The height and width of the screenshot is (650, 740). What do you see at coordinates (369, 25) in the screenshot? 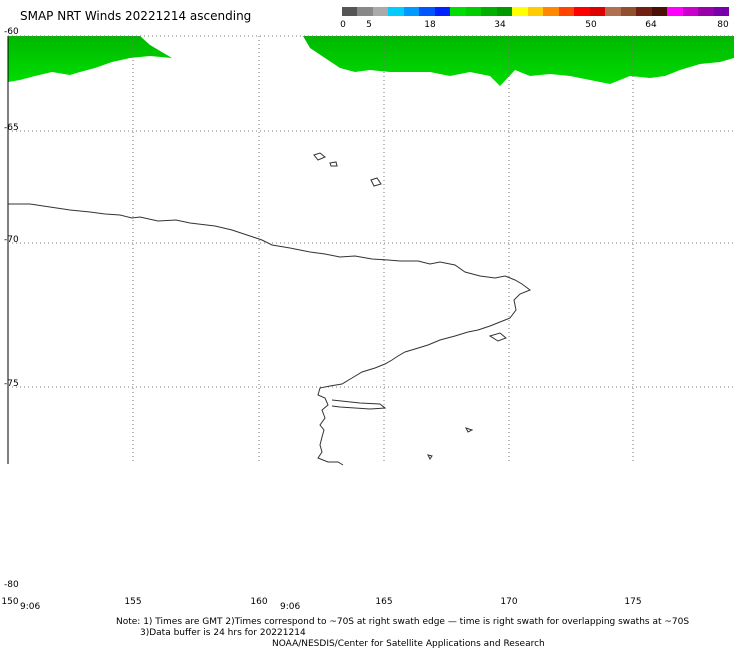
I see `colorbar-label: 5` at bounding box center [369, 25].